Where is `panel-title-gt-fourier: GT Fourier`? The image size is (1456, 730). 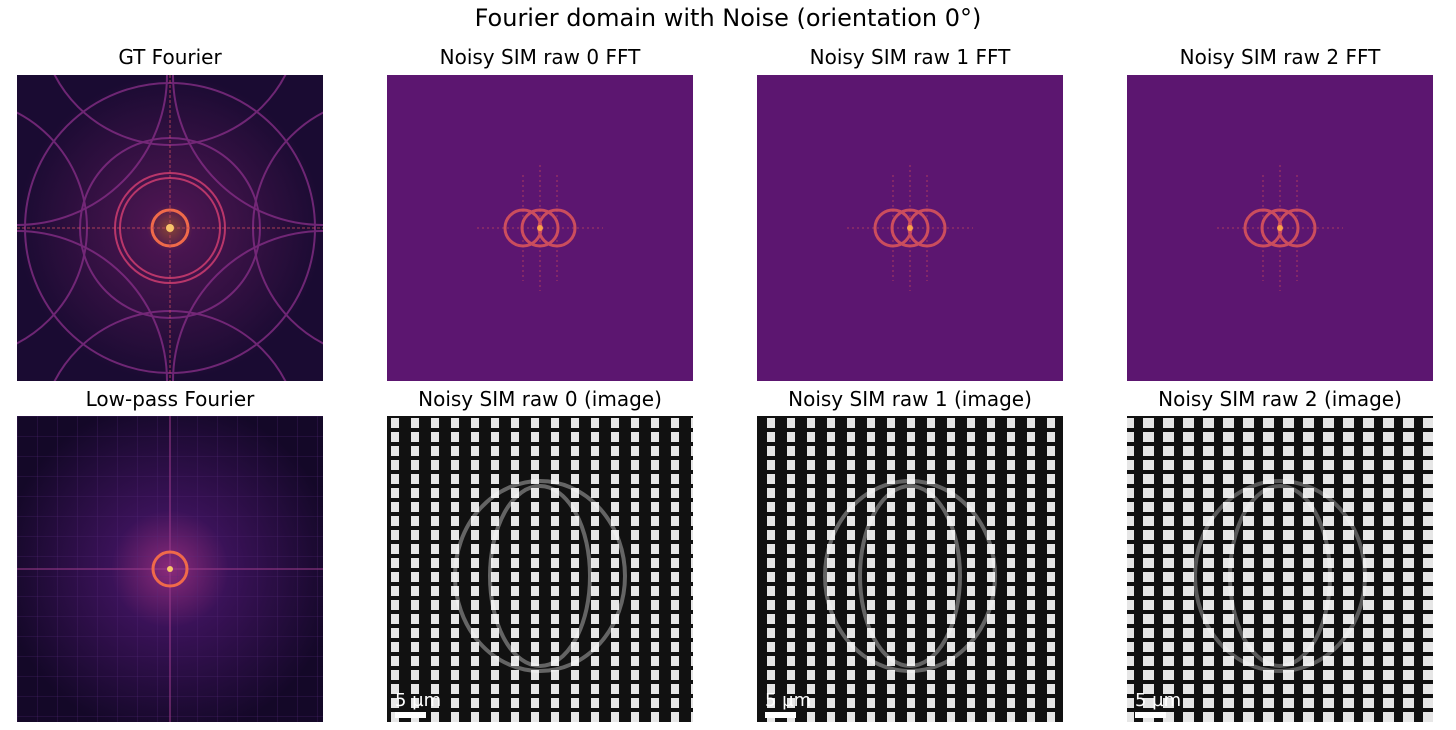
panel-title-gt-fourier: GT Fourier is located at coordinates (170, 57).